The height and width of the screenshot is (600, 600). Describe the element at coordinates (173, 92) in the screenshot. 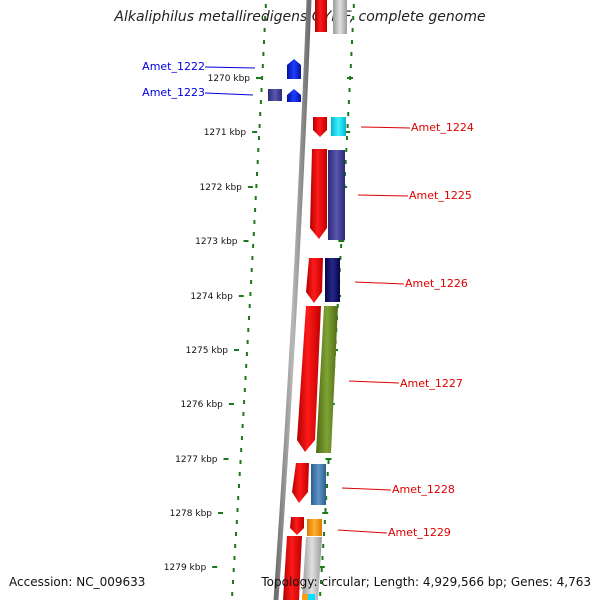

I see `gene-label-amet-1223: Amet_1223` at that location.